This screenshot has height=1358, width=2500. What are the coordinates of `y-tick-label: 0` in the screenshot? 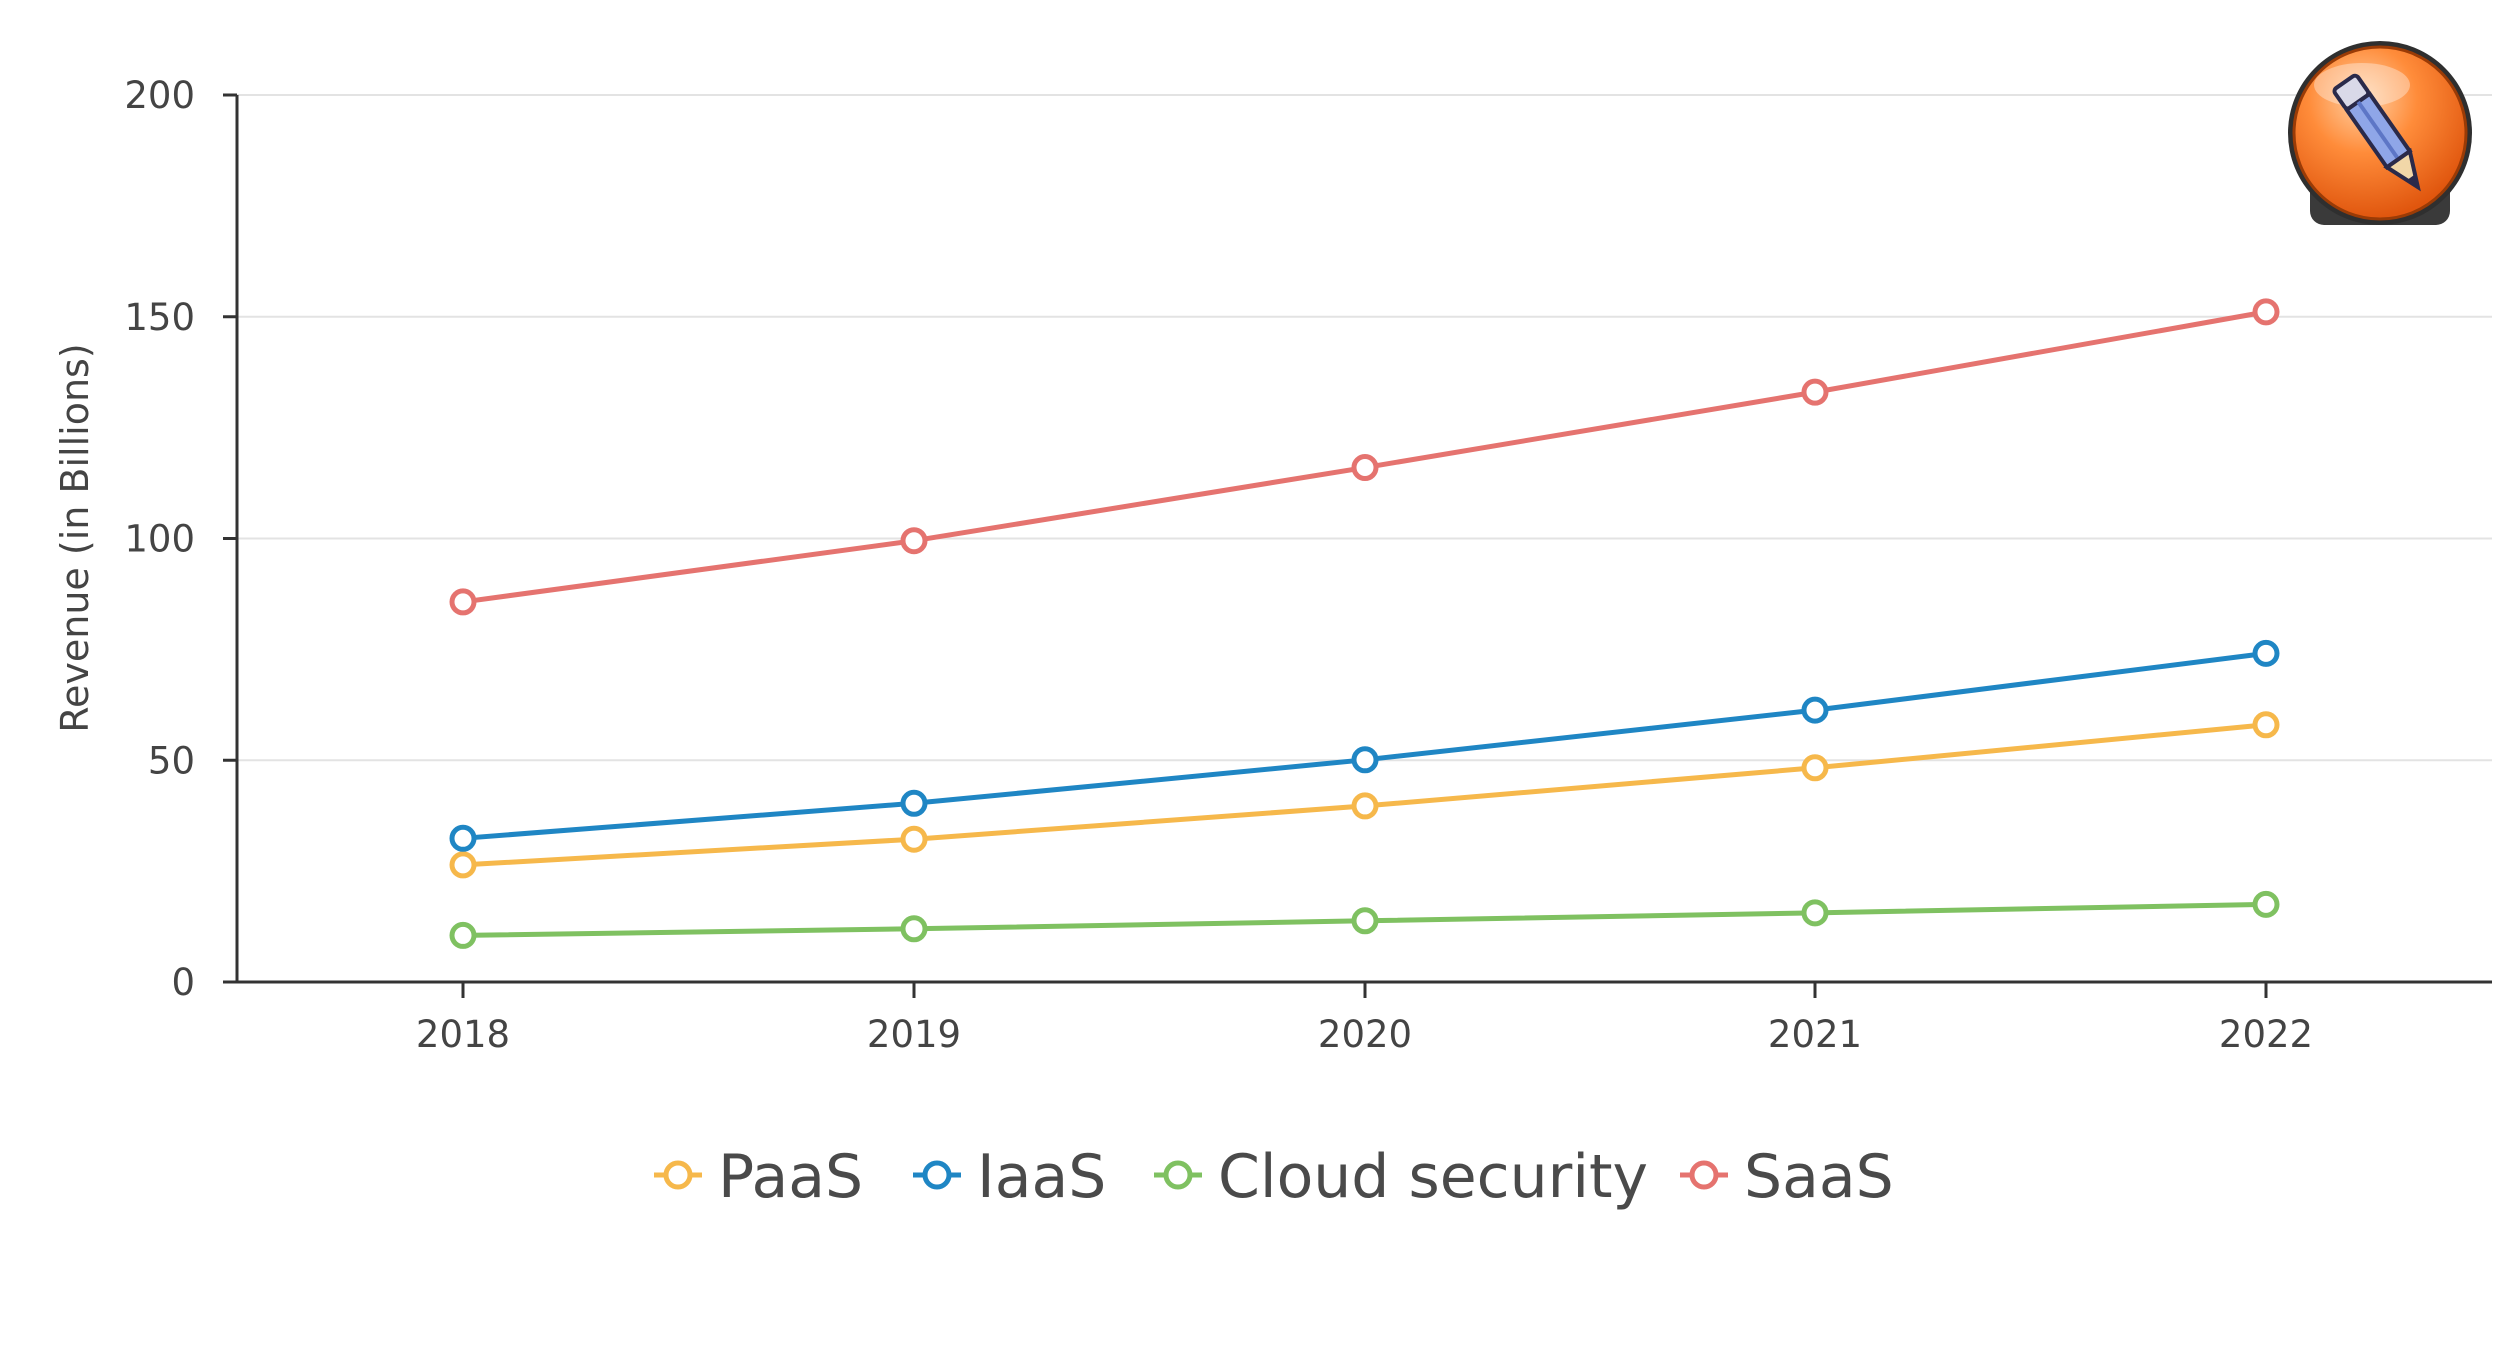 It's located at (183, 982).